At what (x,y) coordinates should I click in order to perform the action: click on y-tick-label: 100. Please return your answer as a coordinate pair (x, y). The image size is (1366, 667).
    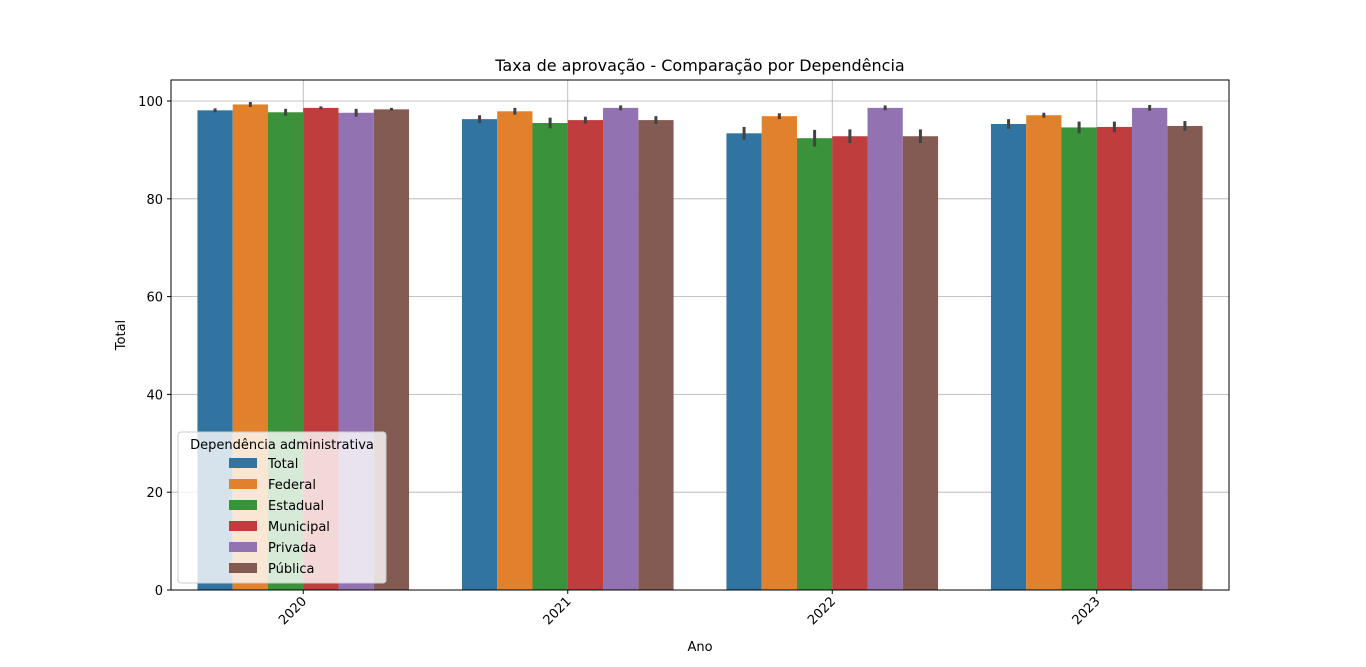
    Looking at the image, I should click on (150, 102).